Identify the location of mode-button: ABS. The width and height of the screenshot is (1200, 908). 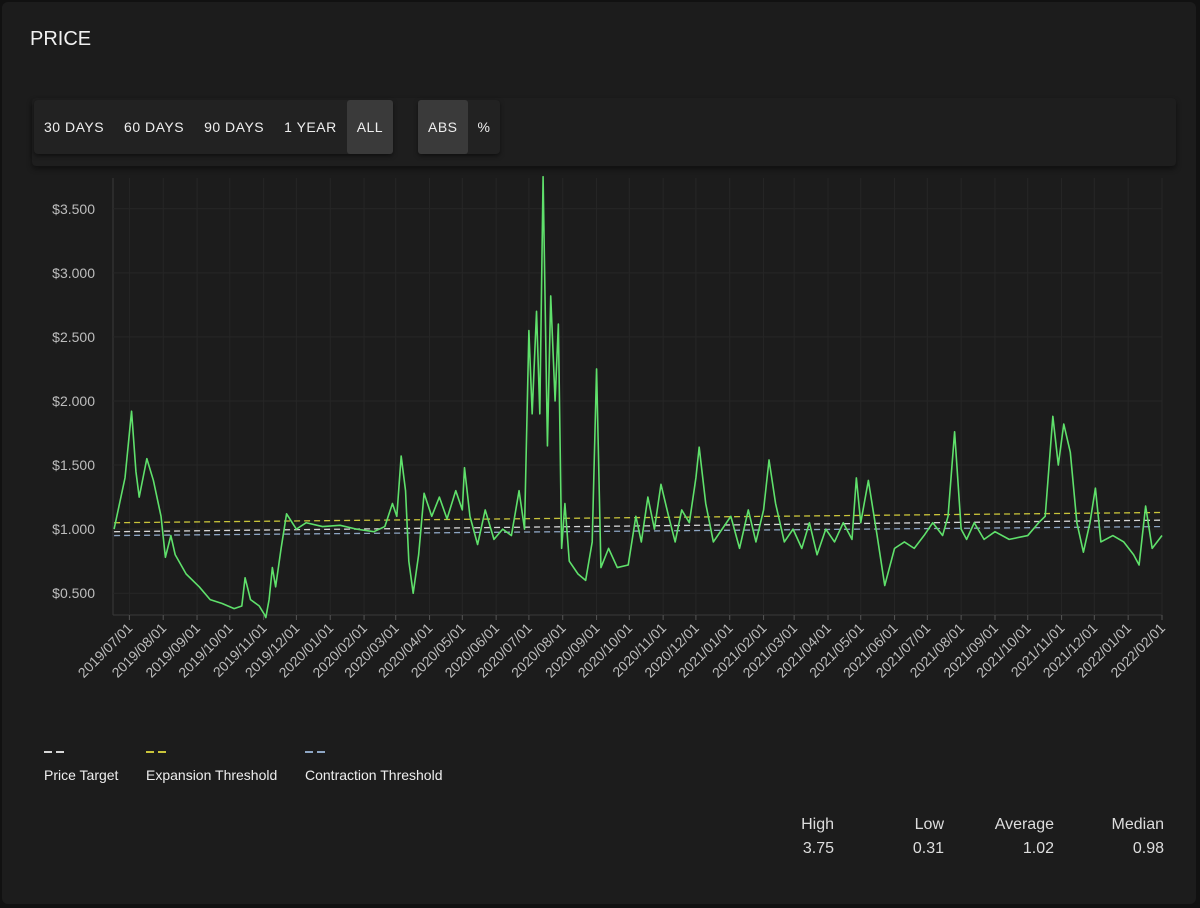
(443, 127).